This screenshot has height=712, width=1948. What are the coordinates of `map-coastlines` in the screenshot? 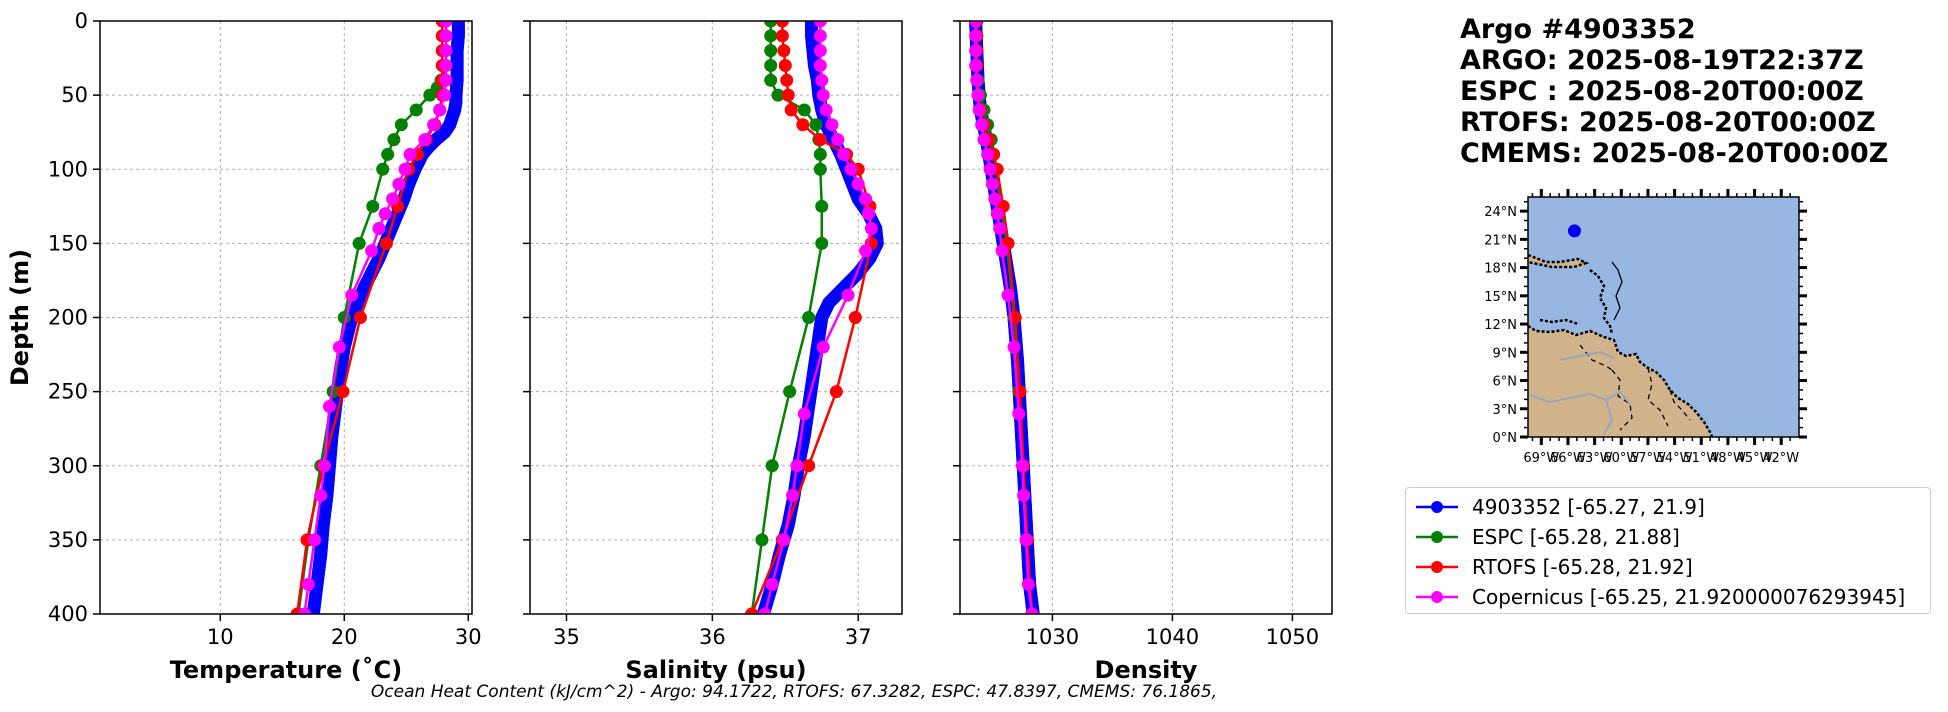 It's located at (1620, 345).